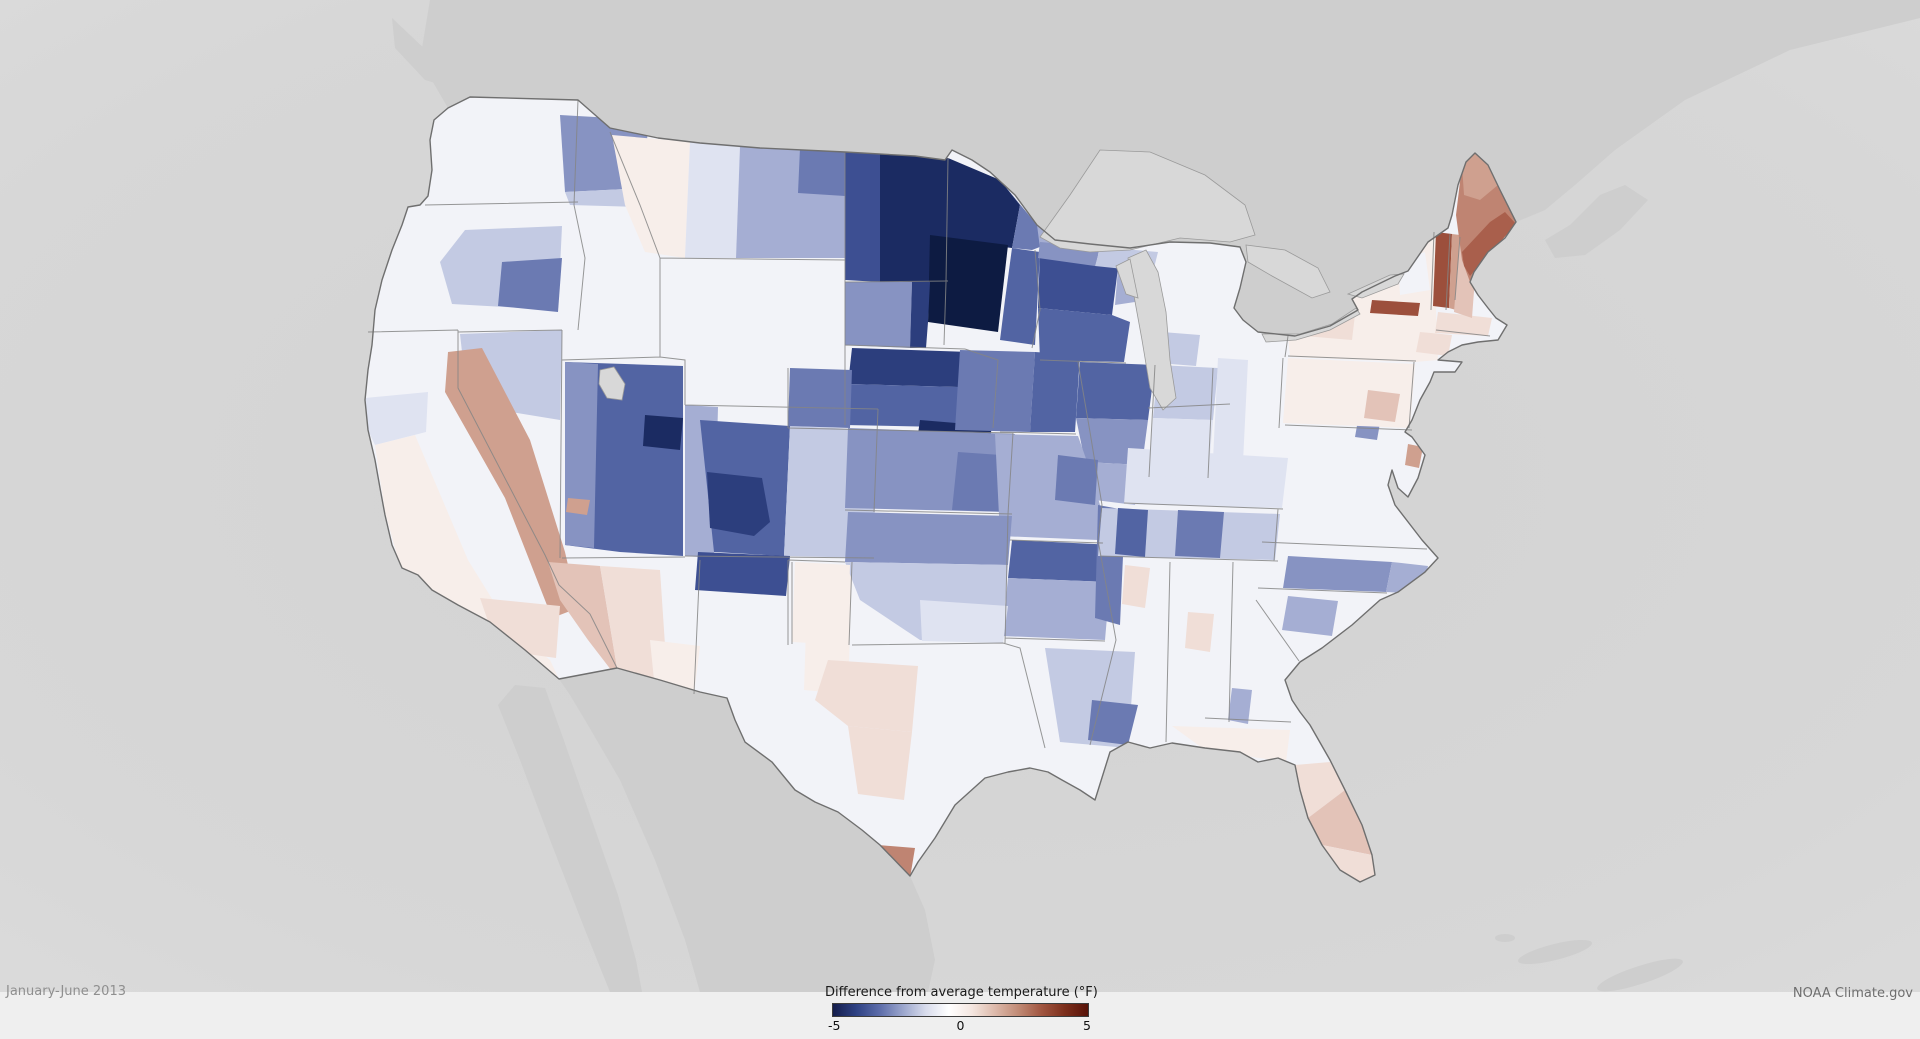  I want to click on region-florida-south, so click(1348, 863).